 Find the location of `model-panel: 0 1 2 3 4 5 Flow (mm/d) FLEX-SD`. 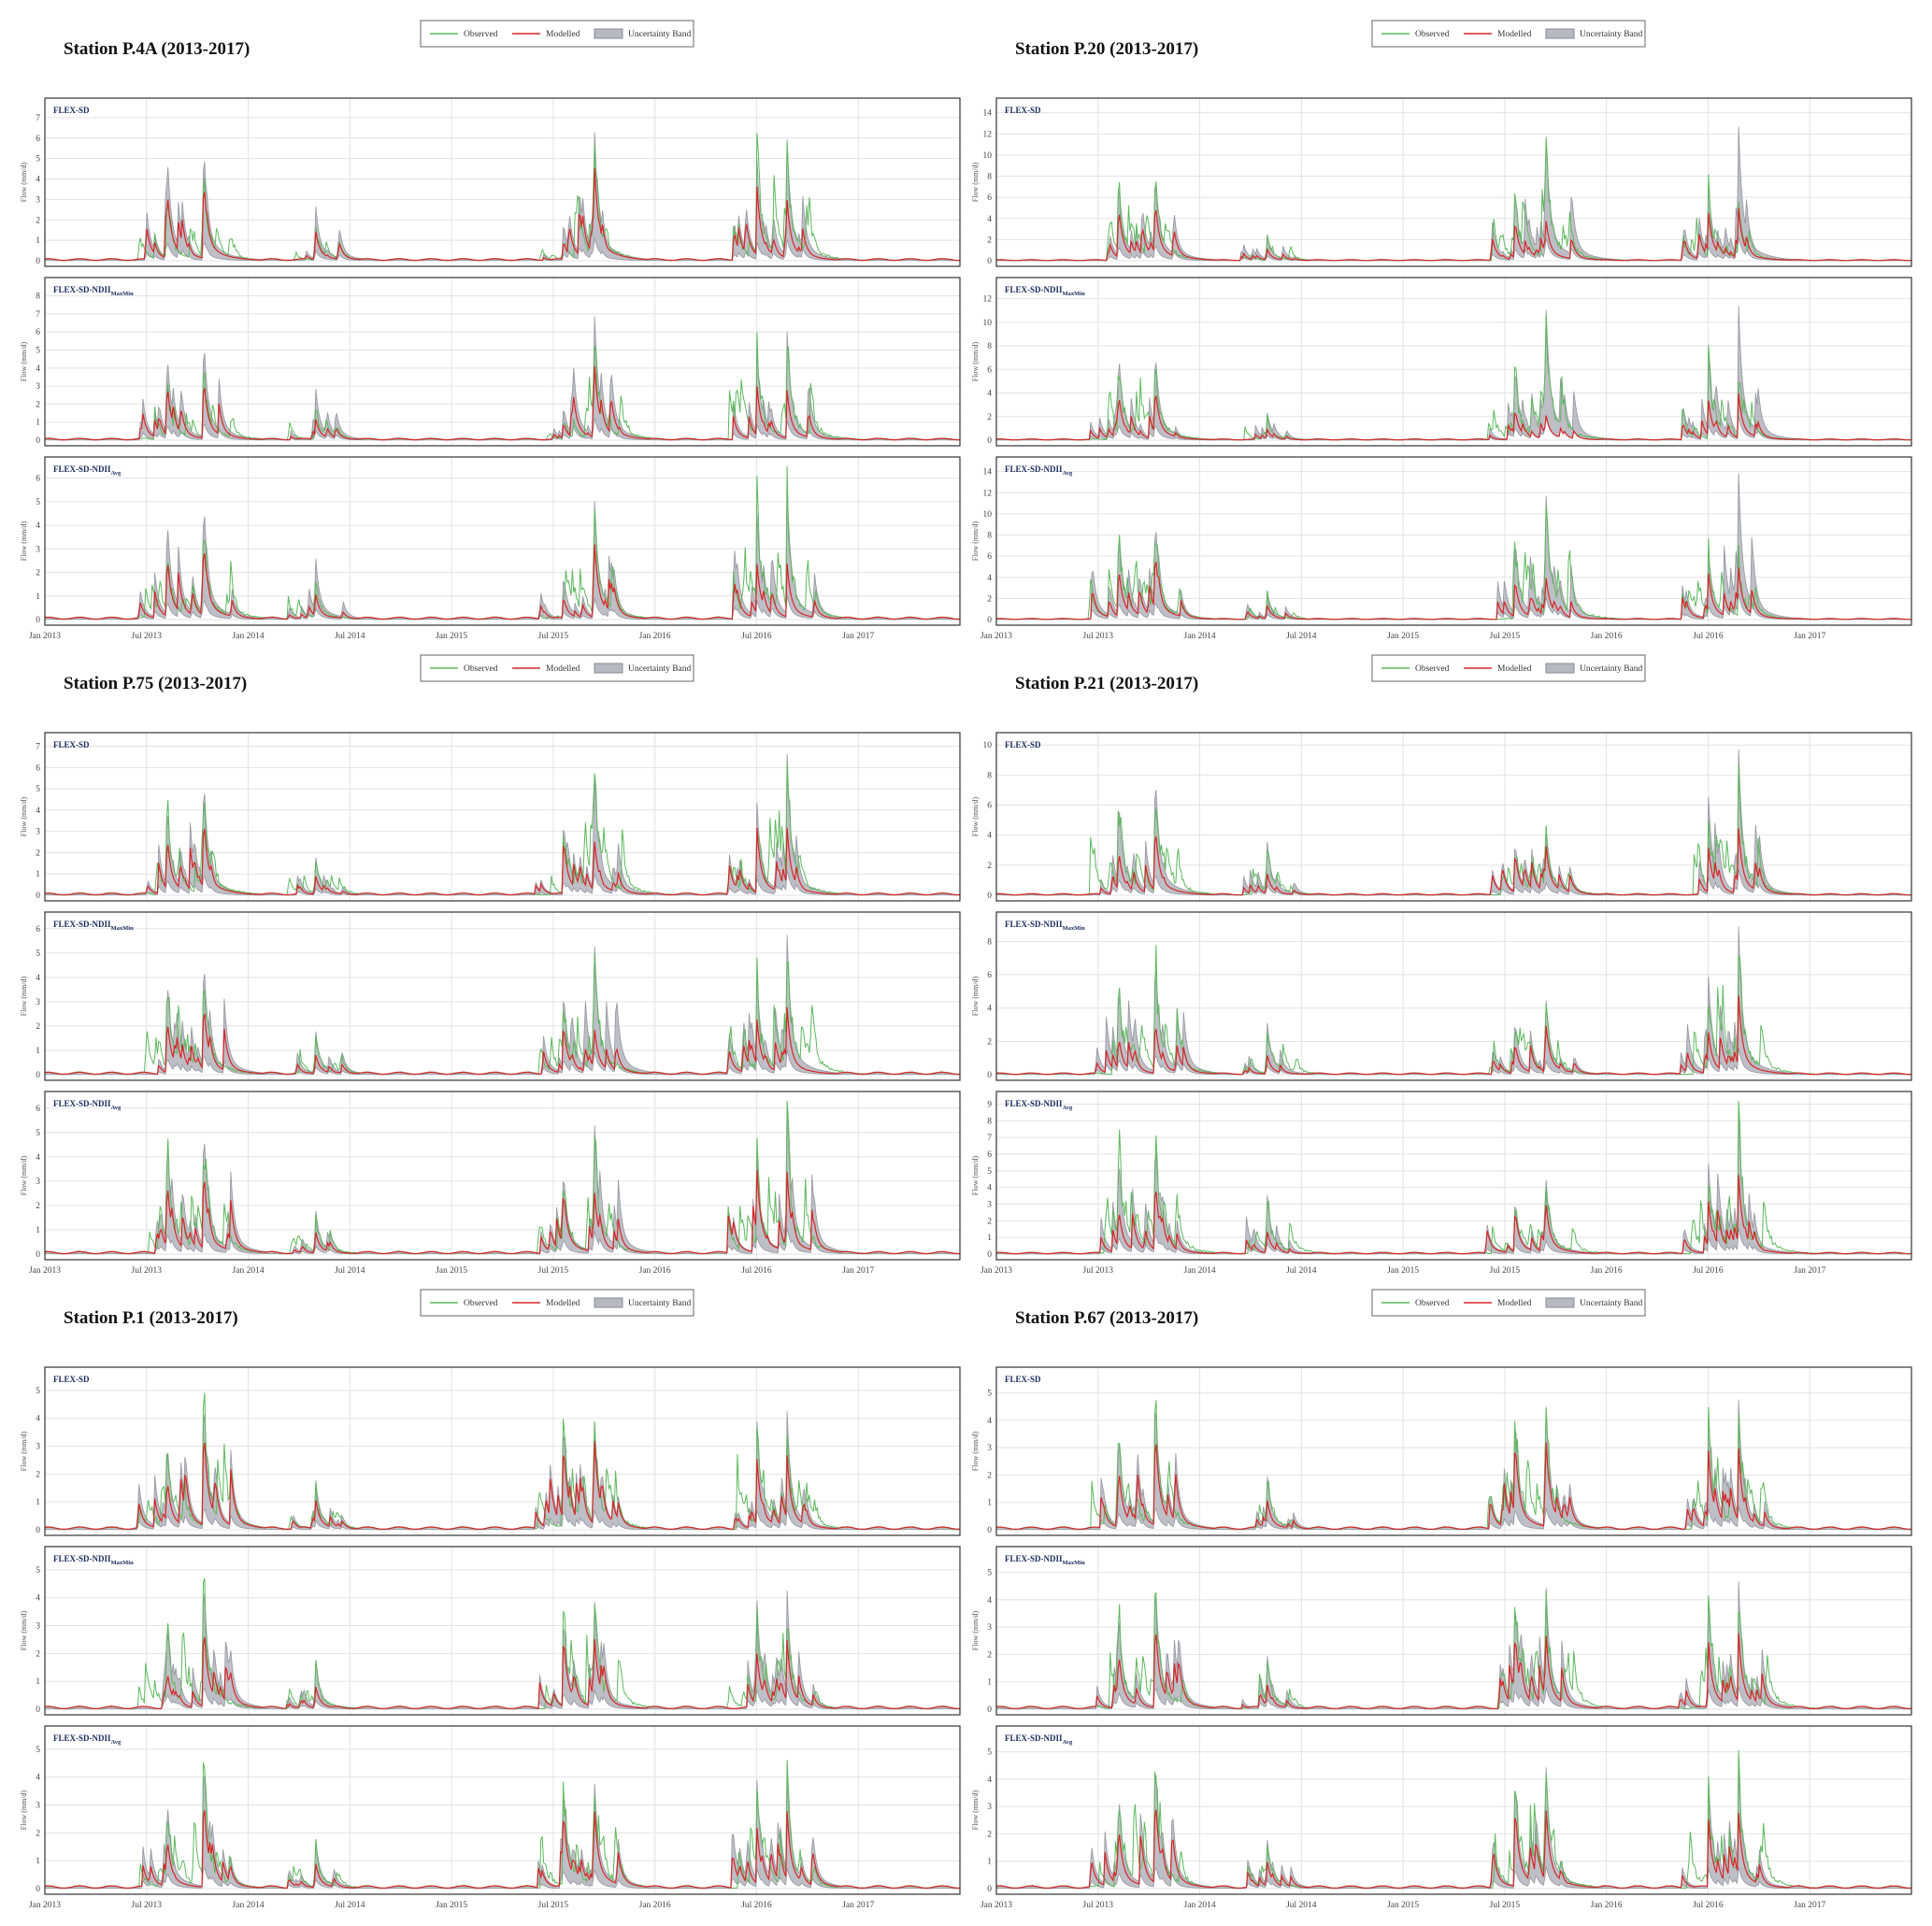

model-panel: 0 1 2 3 4 5 Flow (mm/d) FLEX-SD is located at coordinates (1441, 1451).